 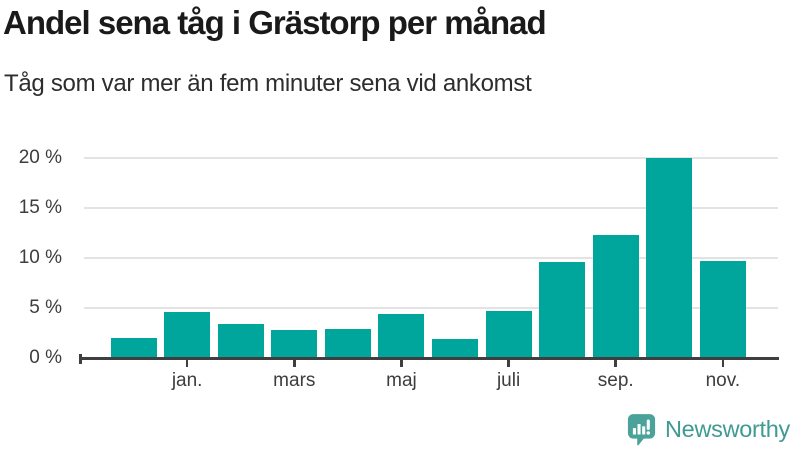 I want to click on bar-maj, so click(x=401, y=336).